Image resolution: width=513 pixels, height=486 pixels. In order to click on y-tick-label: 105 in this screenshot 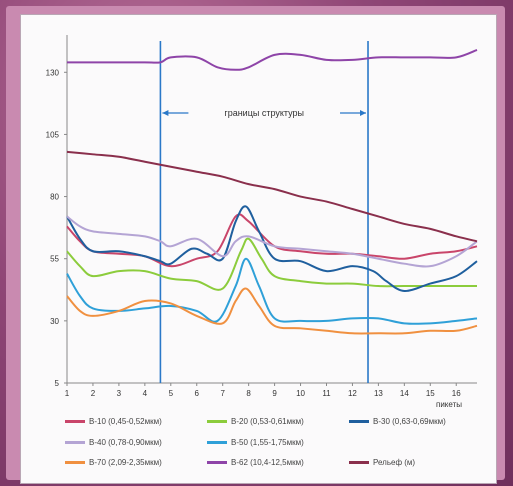, I will do `click(53, 134)`.